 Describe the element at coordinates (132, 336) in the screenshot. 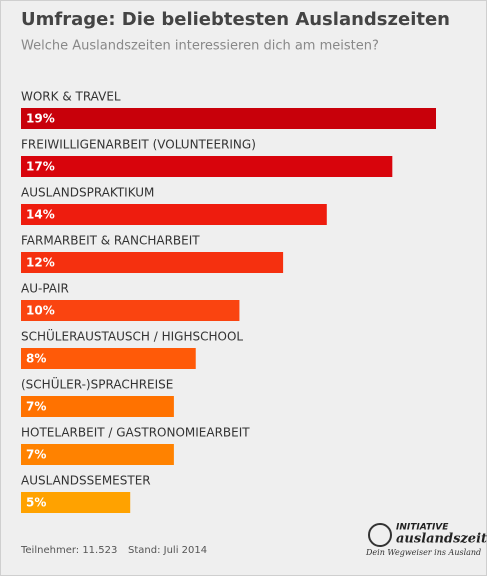

I see `category-label: SCHÜLERAUSTAUSCH / HIGHSCHOOL` at that location.